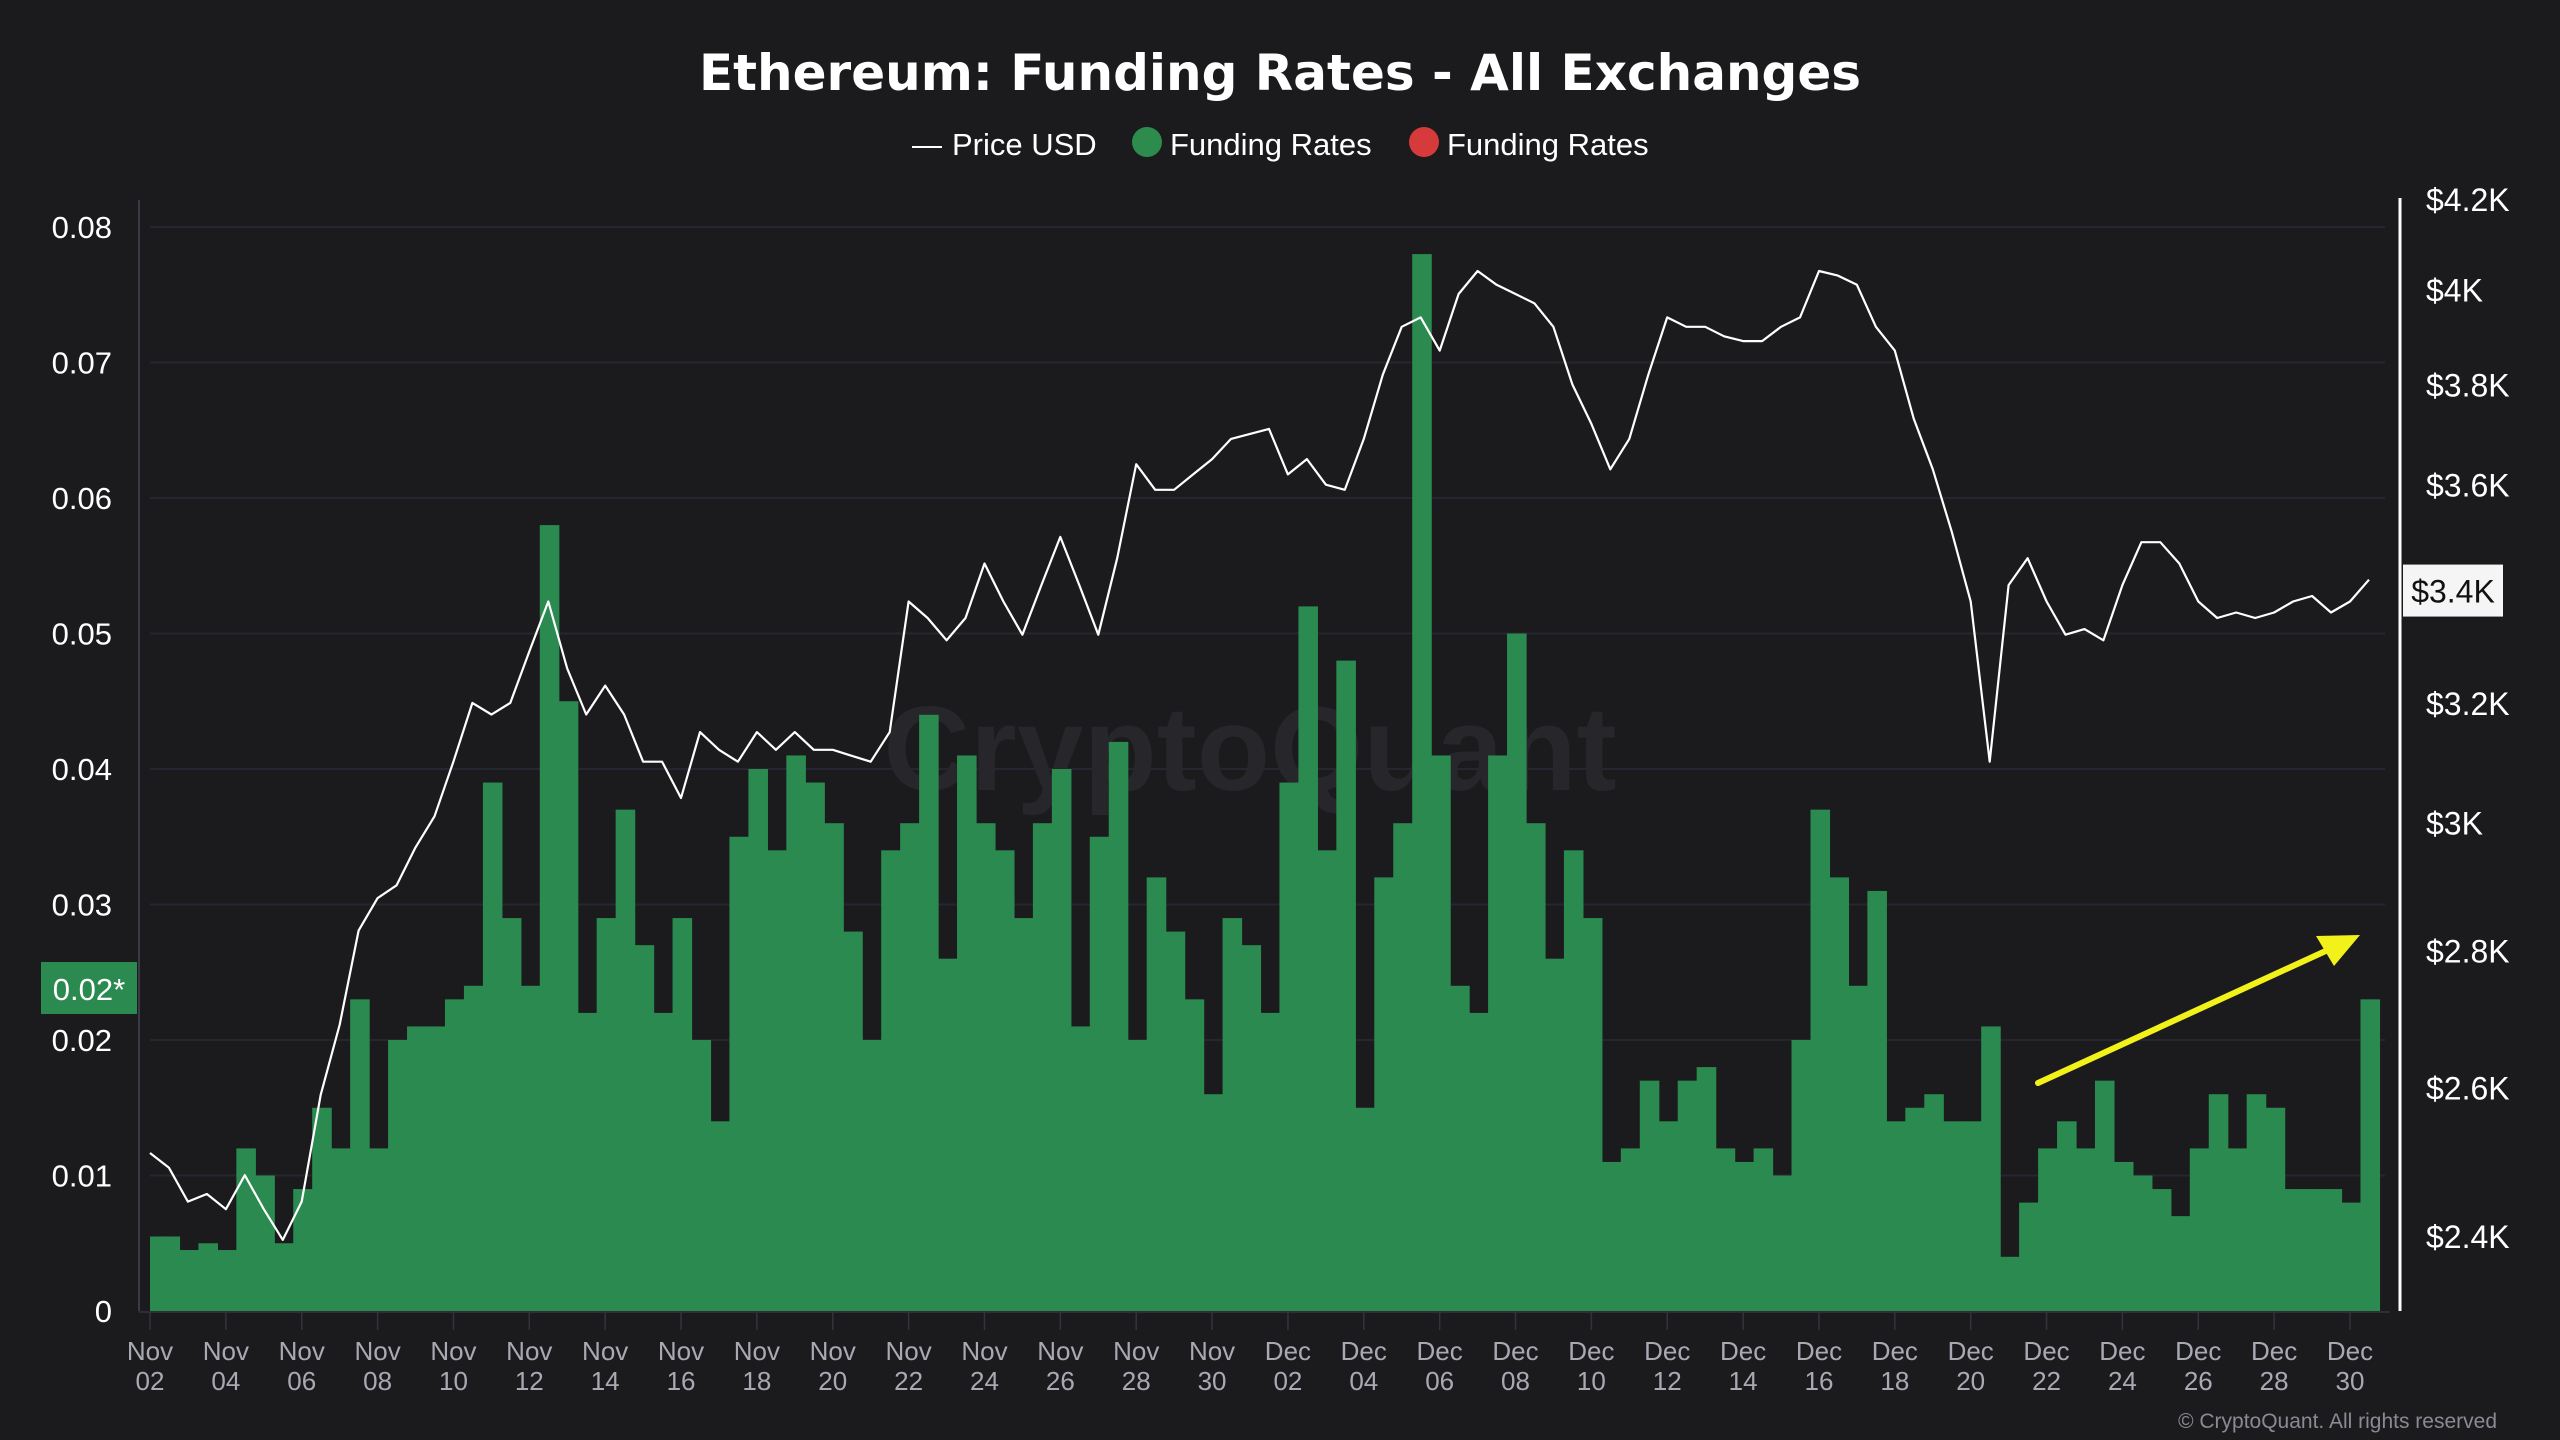 Image resolution: width=2560 pixels, height=1440 pixels. Describe the element at coordinates (225, 1381) in the screenshot. I see `x-tick-day: 04` at that location.